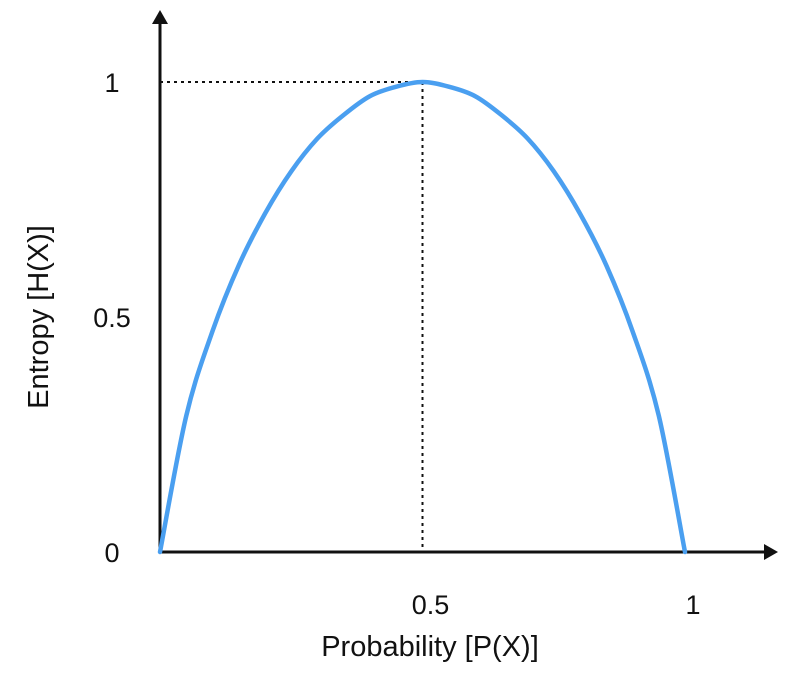 This screenshot has width=788, height=676. What do you see at coordinates (556, 605) in the screenshot?
I see `x-tick-labels: 0.5 1` at bounding box center [556, 605].